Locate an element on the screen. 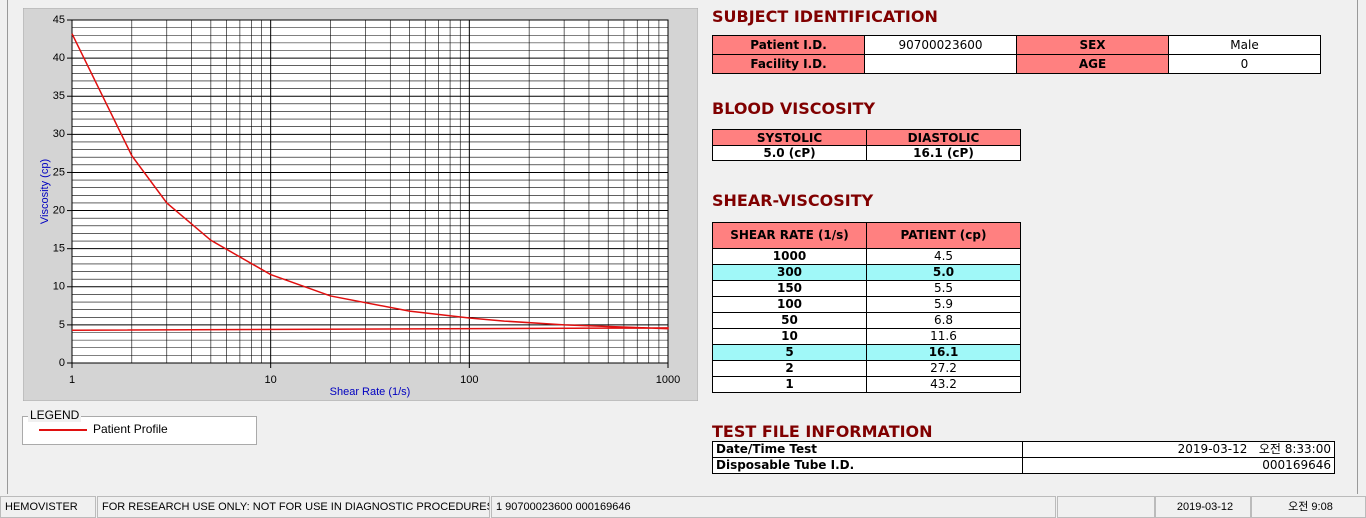  cell: Date/Time Test is located at coordinates (867, 449).